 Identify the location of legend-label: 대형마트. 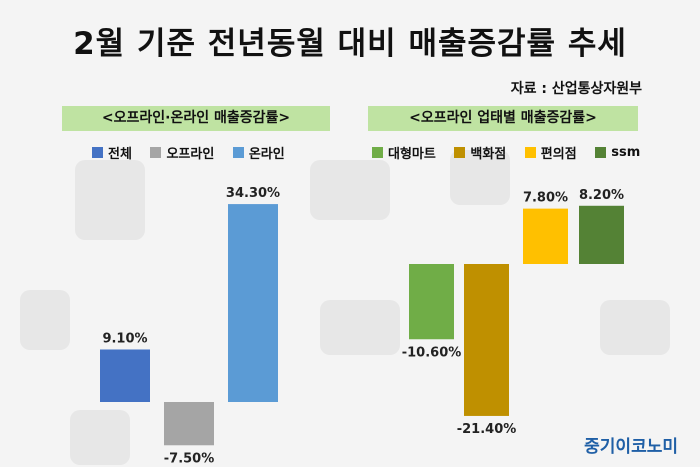
(412, 154).